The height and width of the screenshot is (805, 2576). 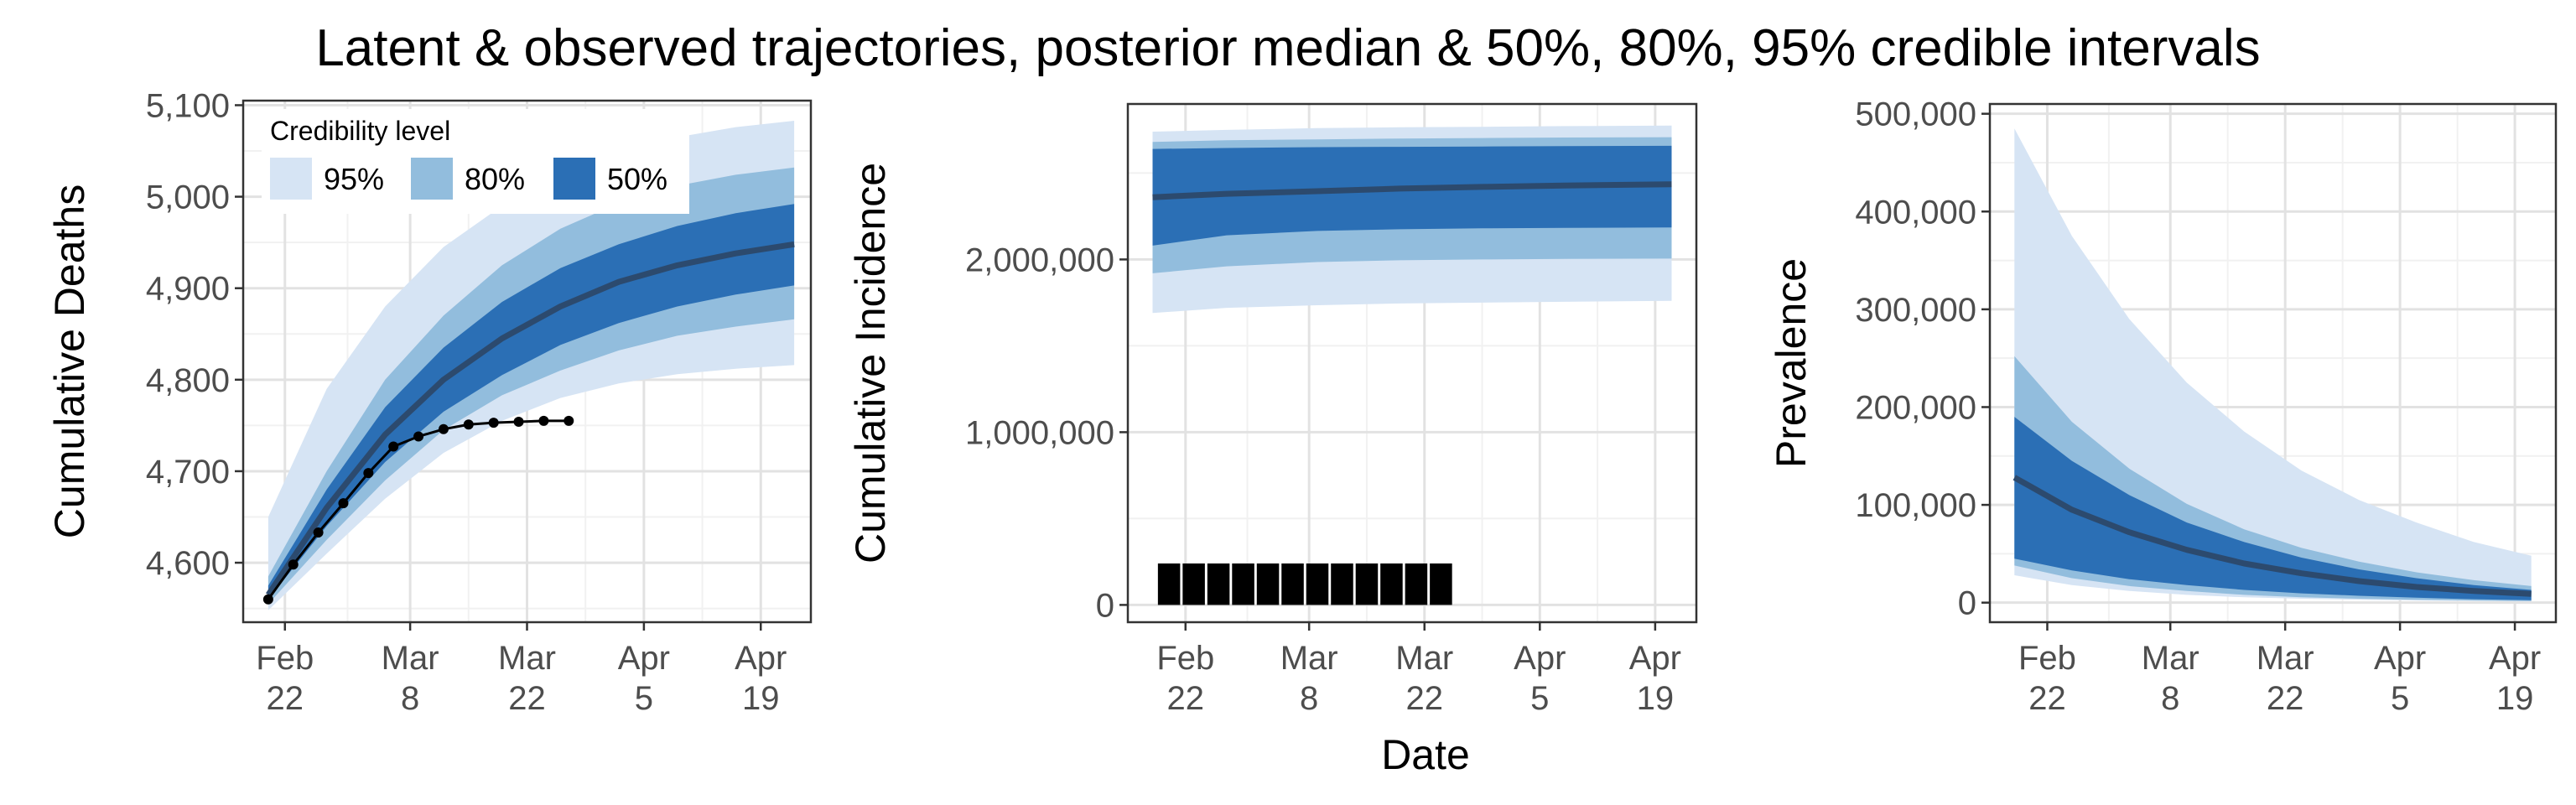 What do you see at coordinates (1039, 432) in the screenshot?
I see `y-tick-label: 1,000,000` at bounding box center [1039, 432].